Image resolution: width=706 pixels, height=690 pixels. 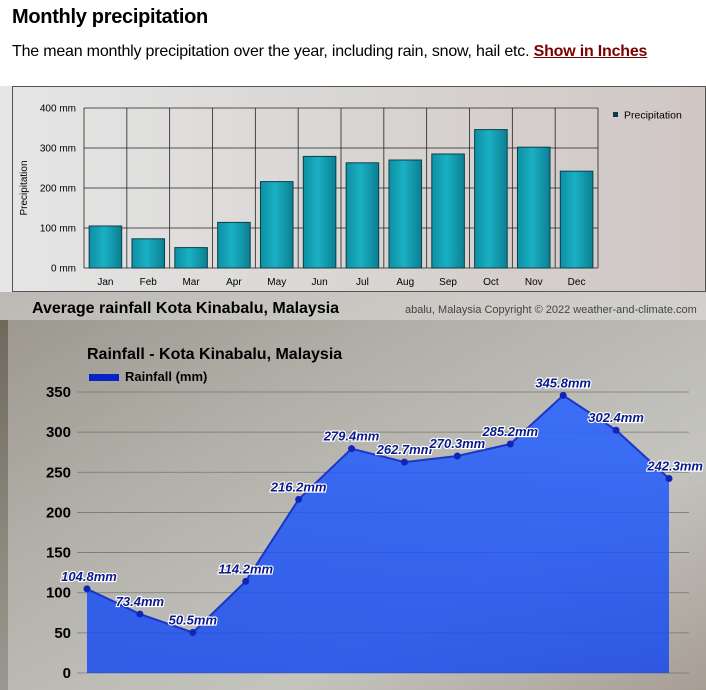 What do you see at coordinates (62, 633) in the screenshot?
I see `y-tick-label: 50` at bounding box center [62, 633].